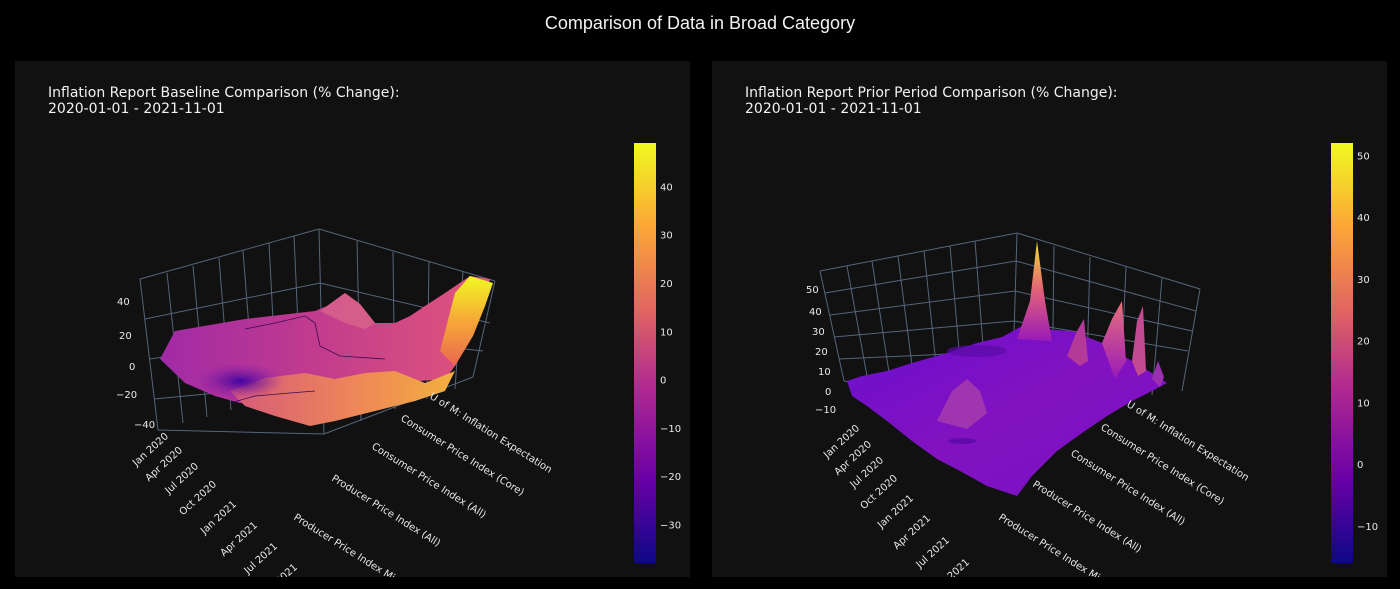  I want to click on z-axis-ticks: 50 40 30 20 10 0 −10, so click(821, 350).